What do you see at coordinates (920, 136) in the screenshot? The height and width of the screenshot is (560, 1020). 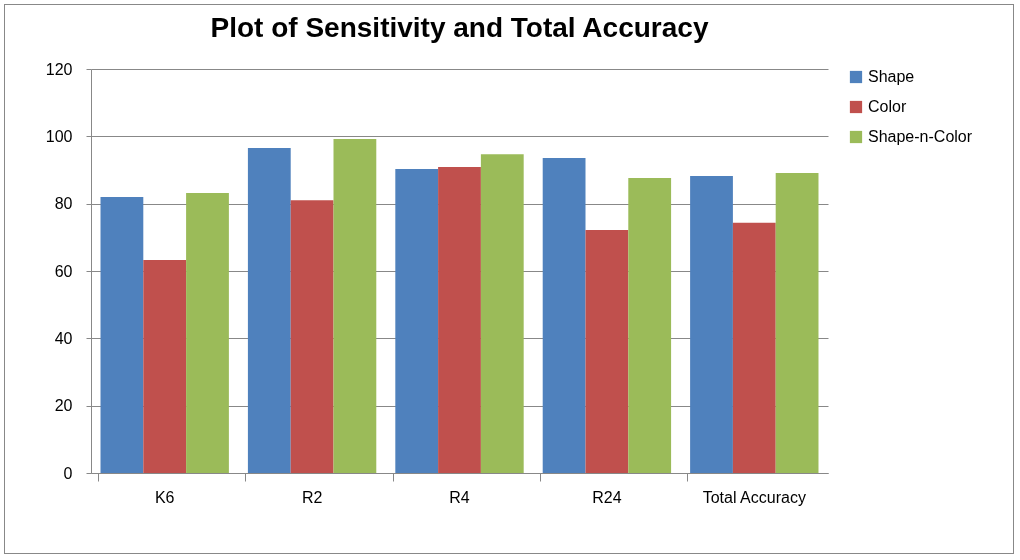 I see `legend-label: Shape-n-Color` at bounding box center [920, 136].